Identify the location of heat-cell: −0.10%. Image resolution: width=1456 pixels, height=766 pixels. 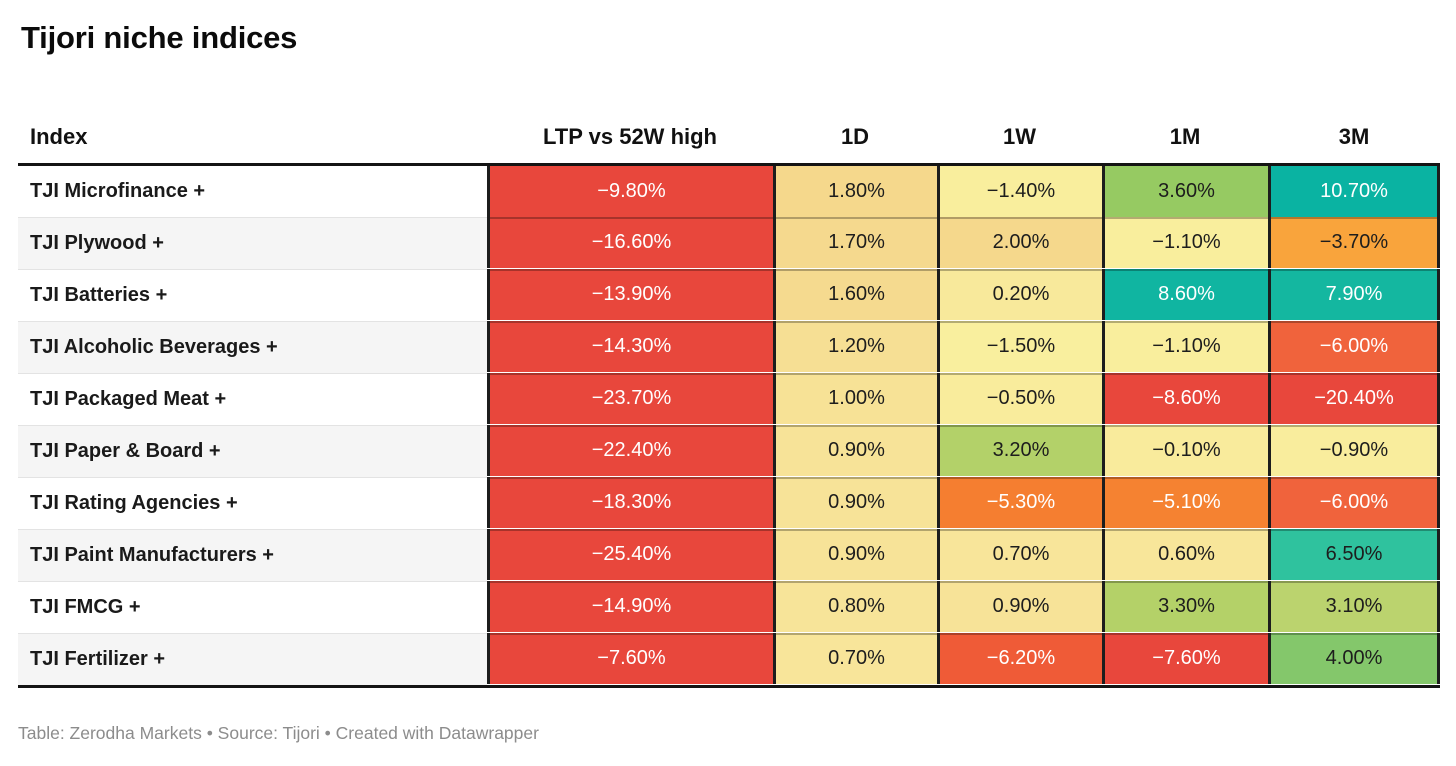
(1185, 450).